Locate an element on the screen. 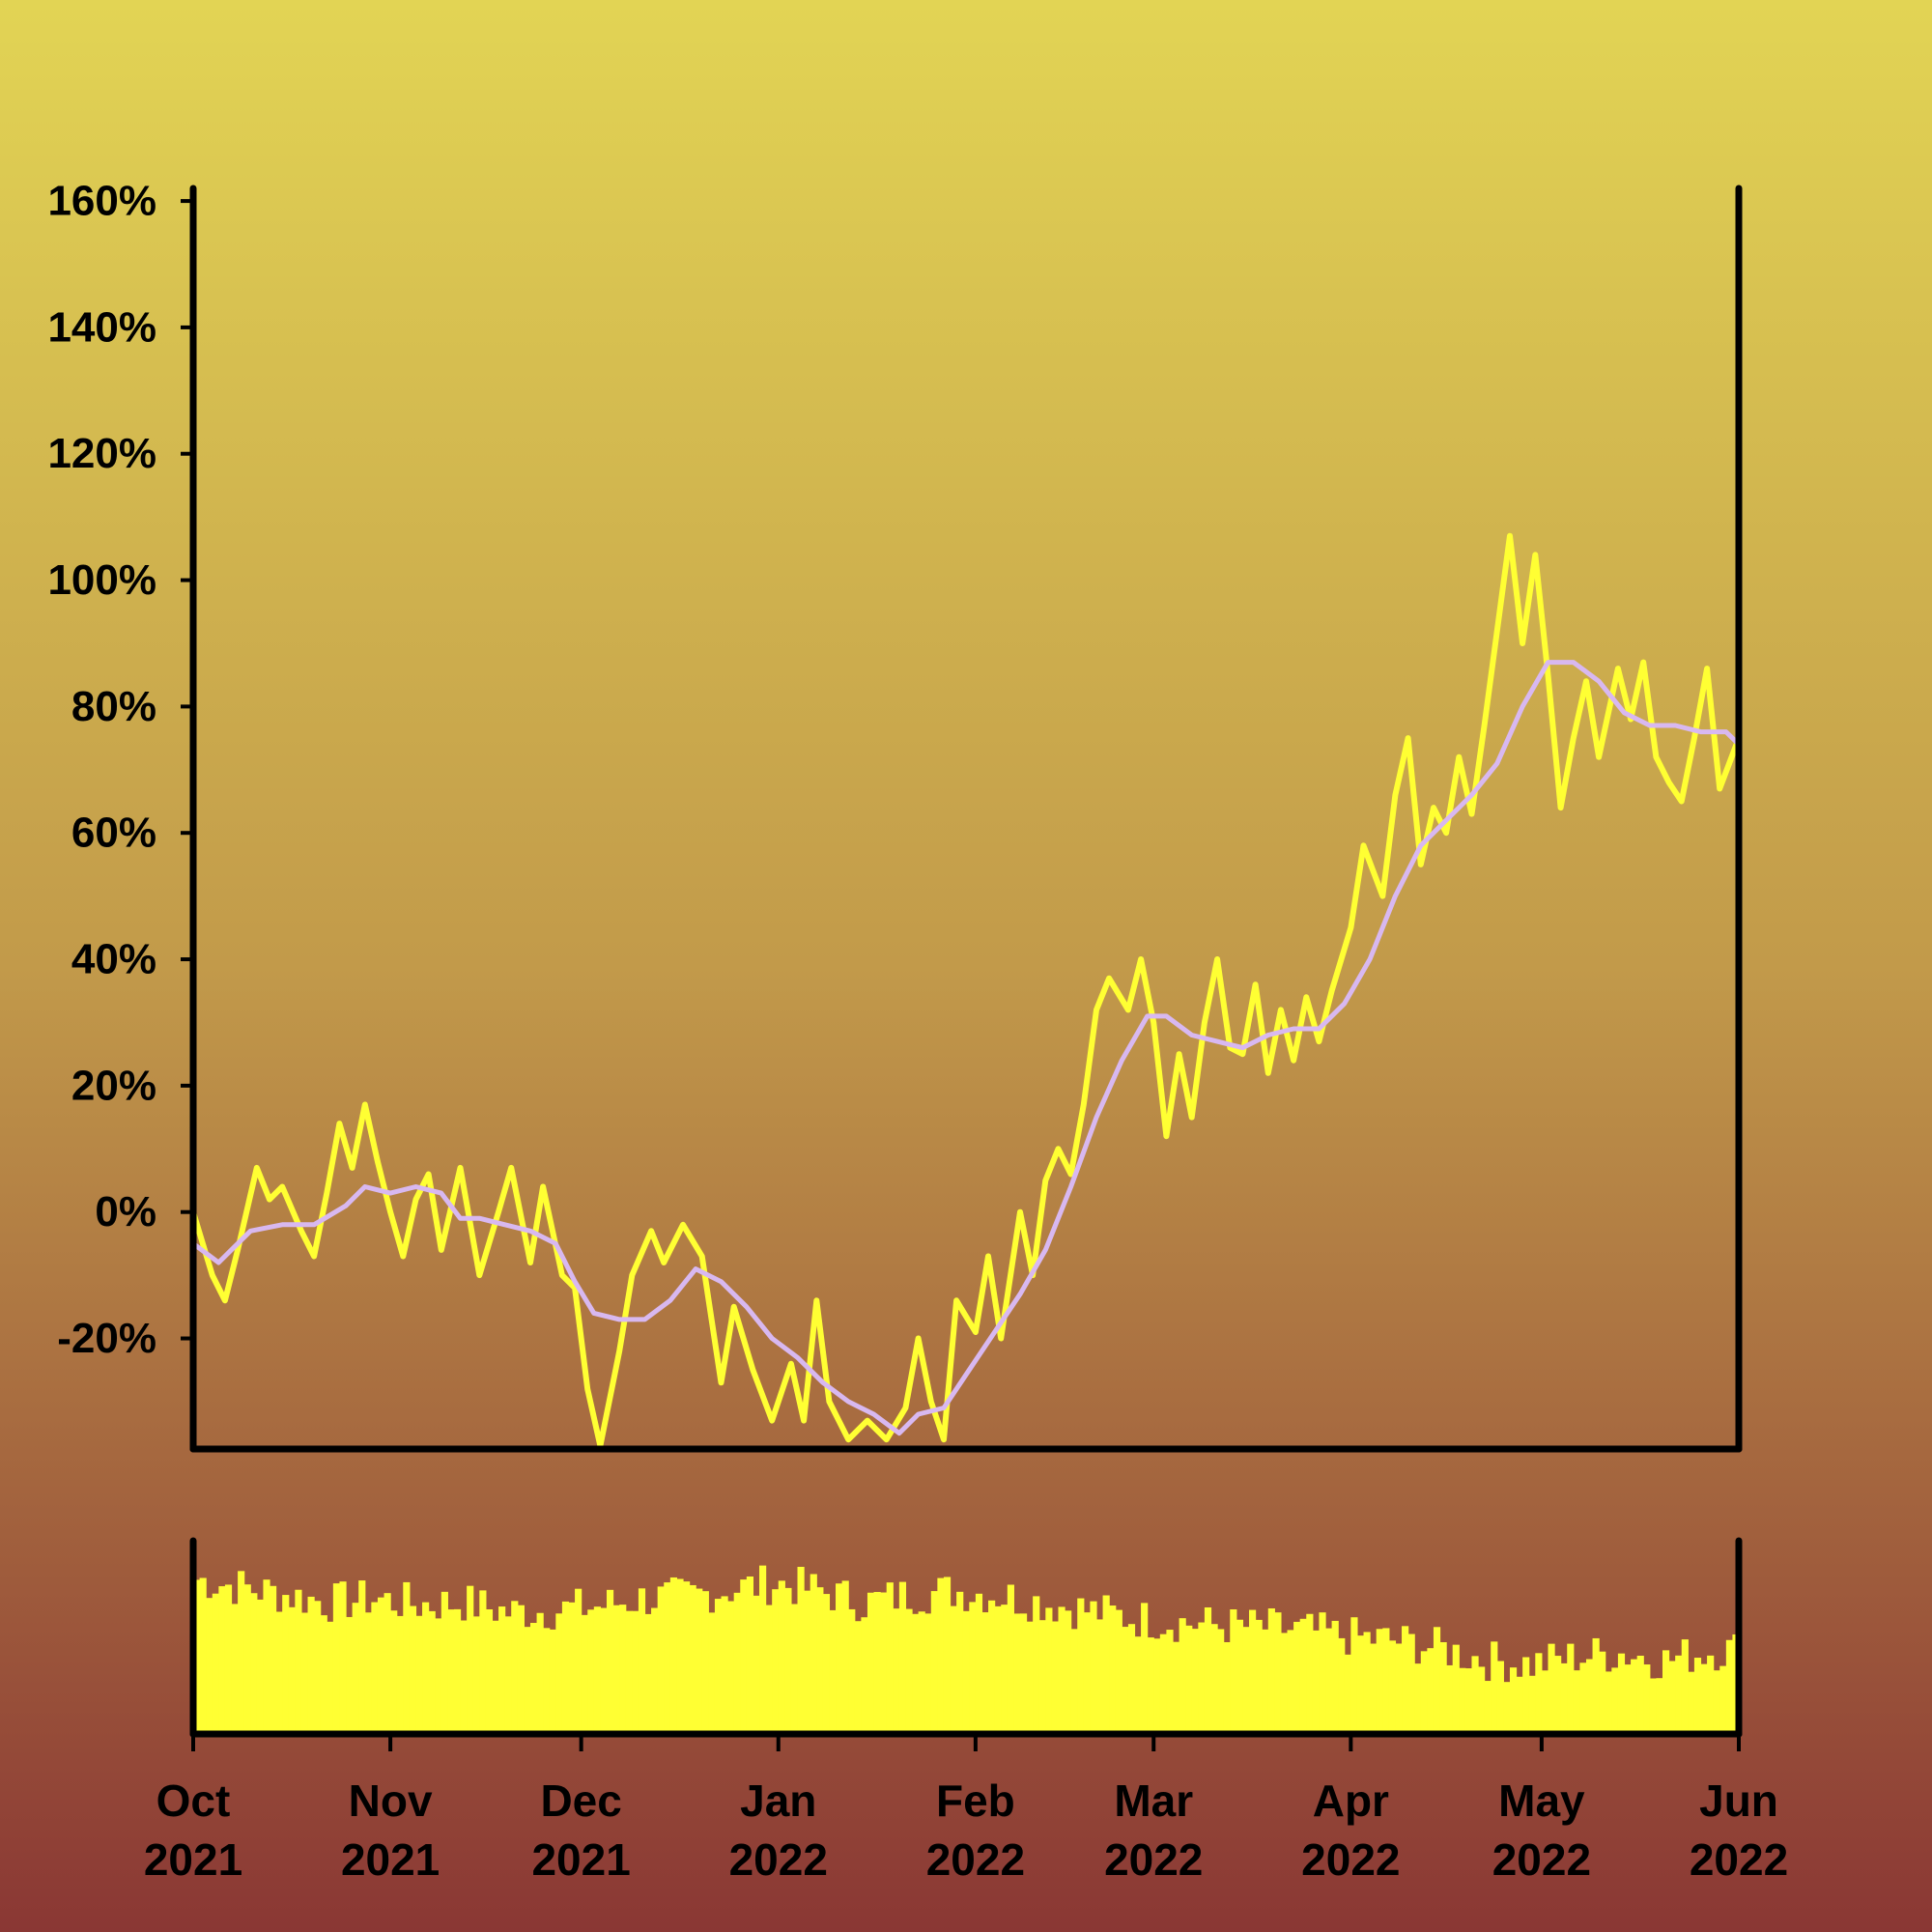 The height and width of the screenshot is (1932, 1932). x-tick-label-year: 2021 is located at coordinates (580, 1859).